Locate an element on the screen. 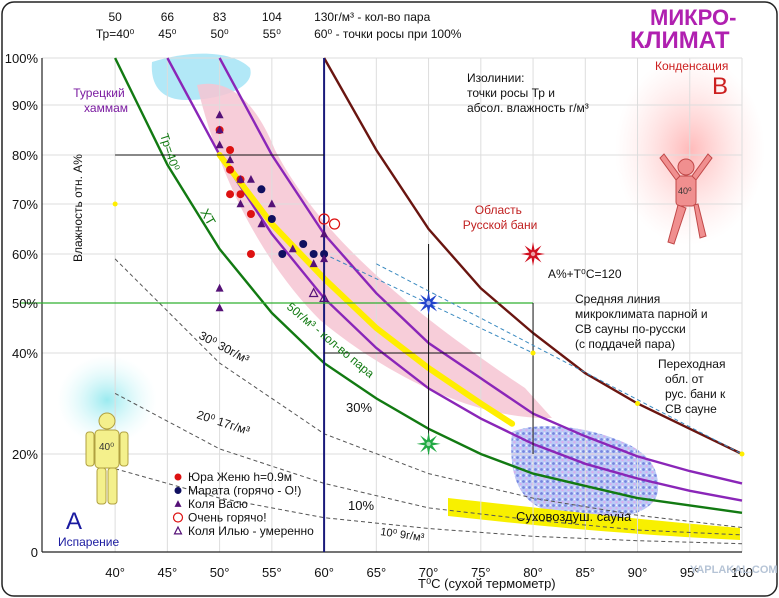 The width and height of the screenshot is (779, 598). evaporation-person-icon is located at coordinates (107, 458).